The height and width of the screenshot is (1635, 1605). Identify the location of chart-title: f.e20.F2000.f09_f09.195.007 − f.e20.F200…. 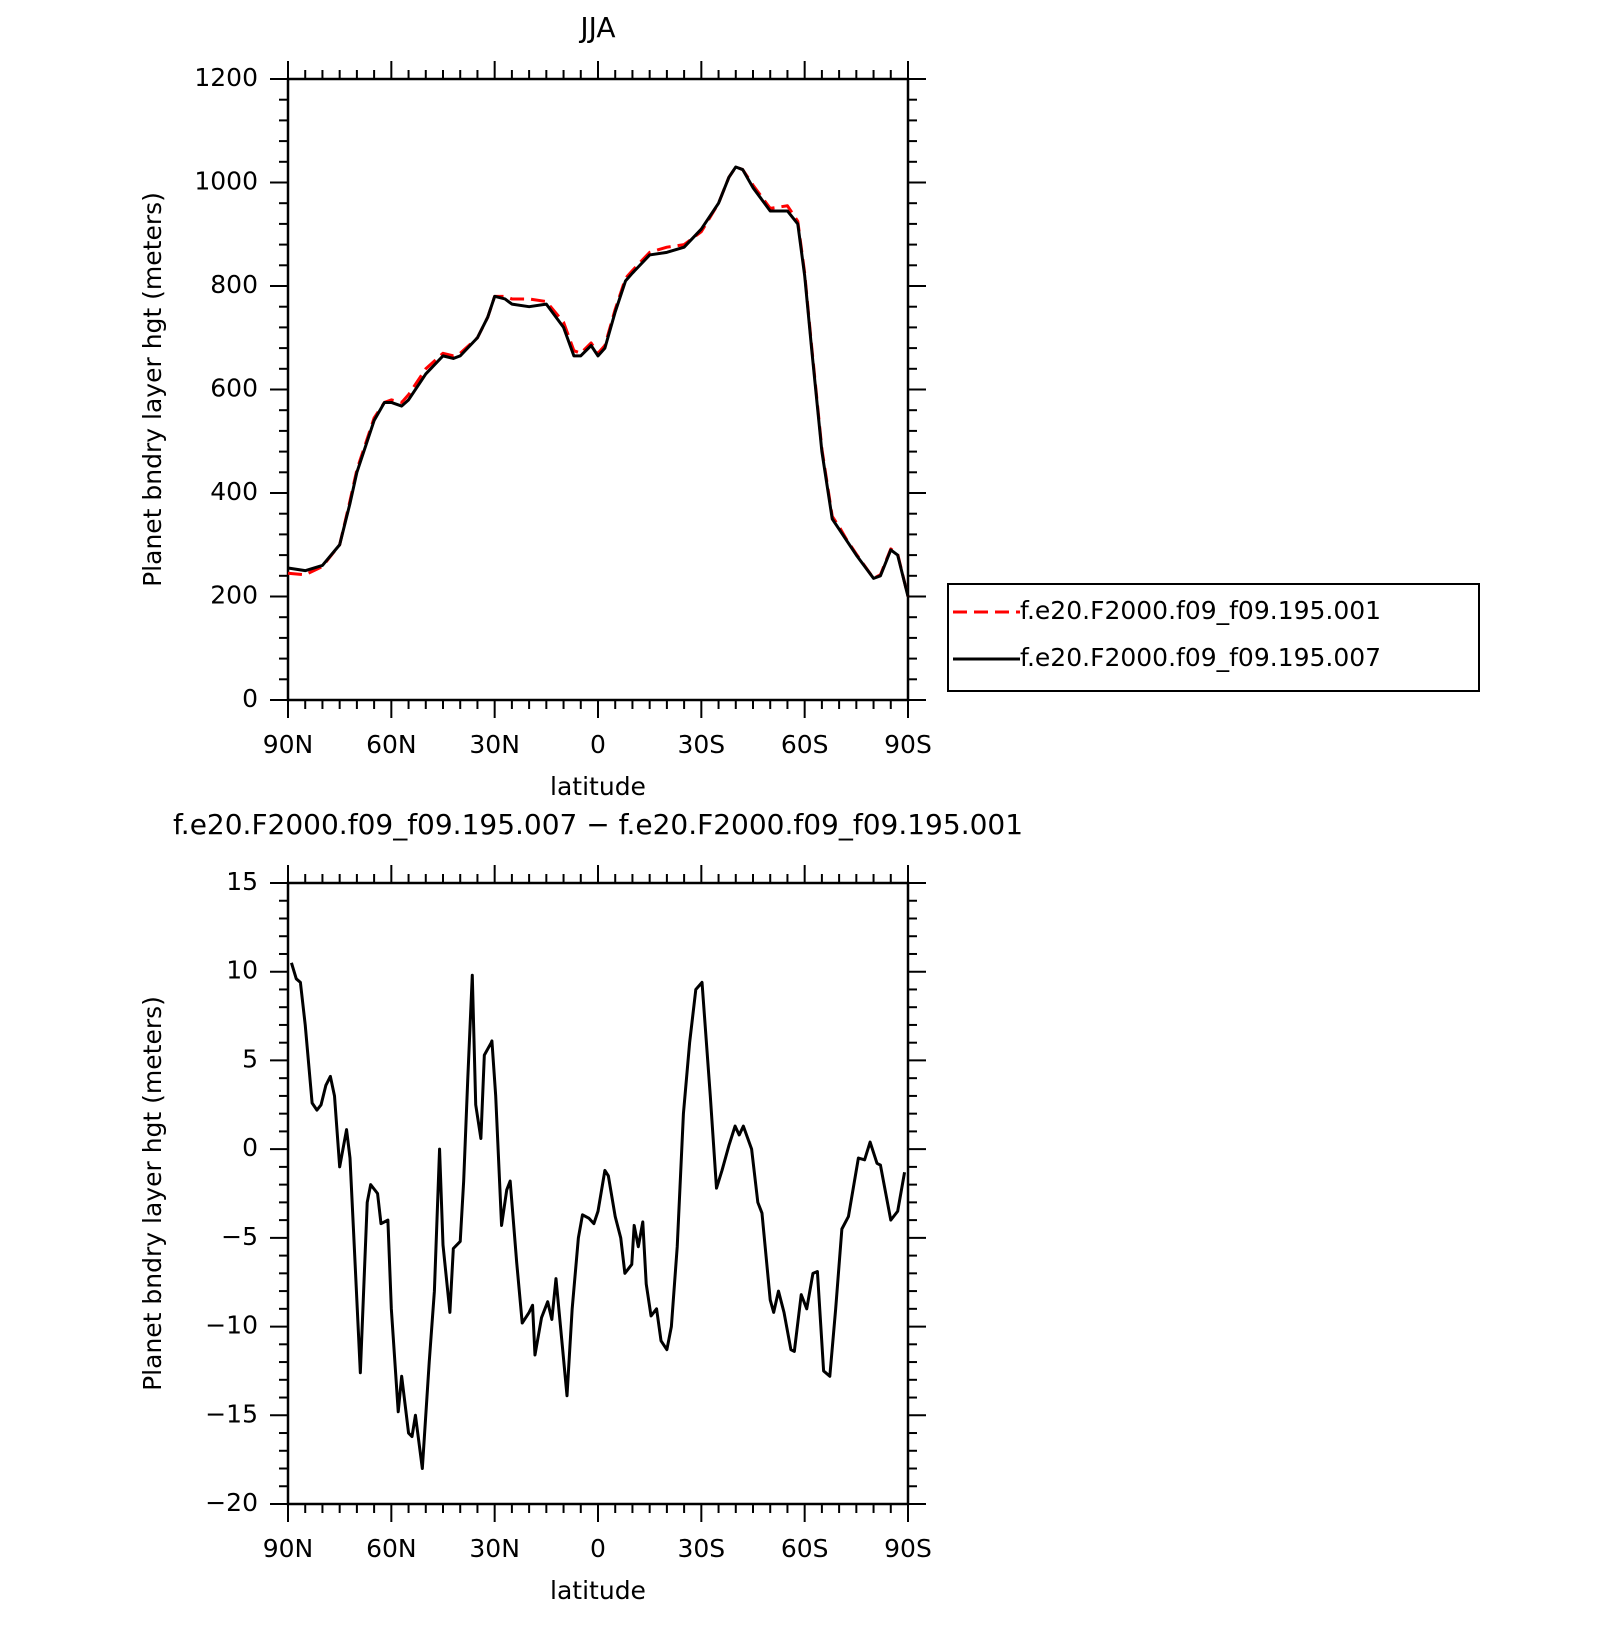
(598, 824).